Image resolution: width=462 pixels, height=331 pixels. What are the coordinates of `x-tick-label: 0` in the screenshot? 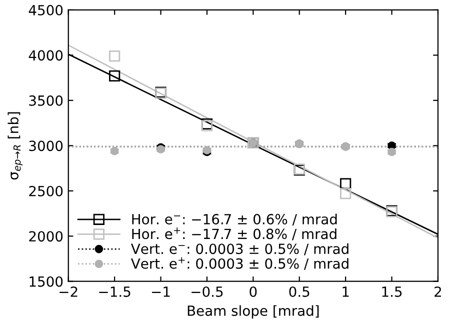 It's located at (253, 291).